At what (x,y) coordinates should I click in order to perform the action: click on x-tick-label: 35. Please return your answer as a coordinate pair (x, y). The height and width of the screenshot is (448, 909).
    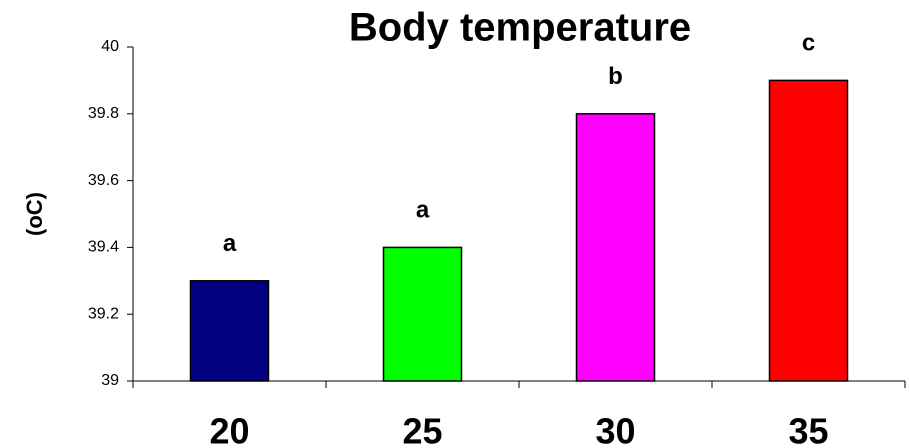
    Looking at the image, I should click on (808, 429).